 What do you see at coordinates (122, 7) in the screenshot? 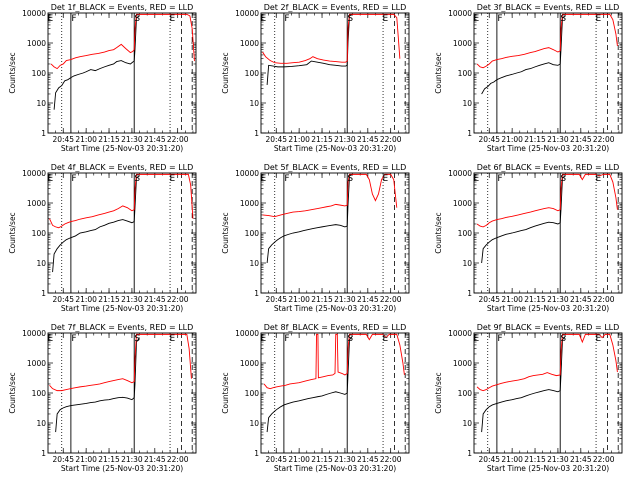
I see `panel-title: Det 1f_BLACK = Events, RED = LLD` at bounding box center [122, 7].